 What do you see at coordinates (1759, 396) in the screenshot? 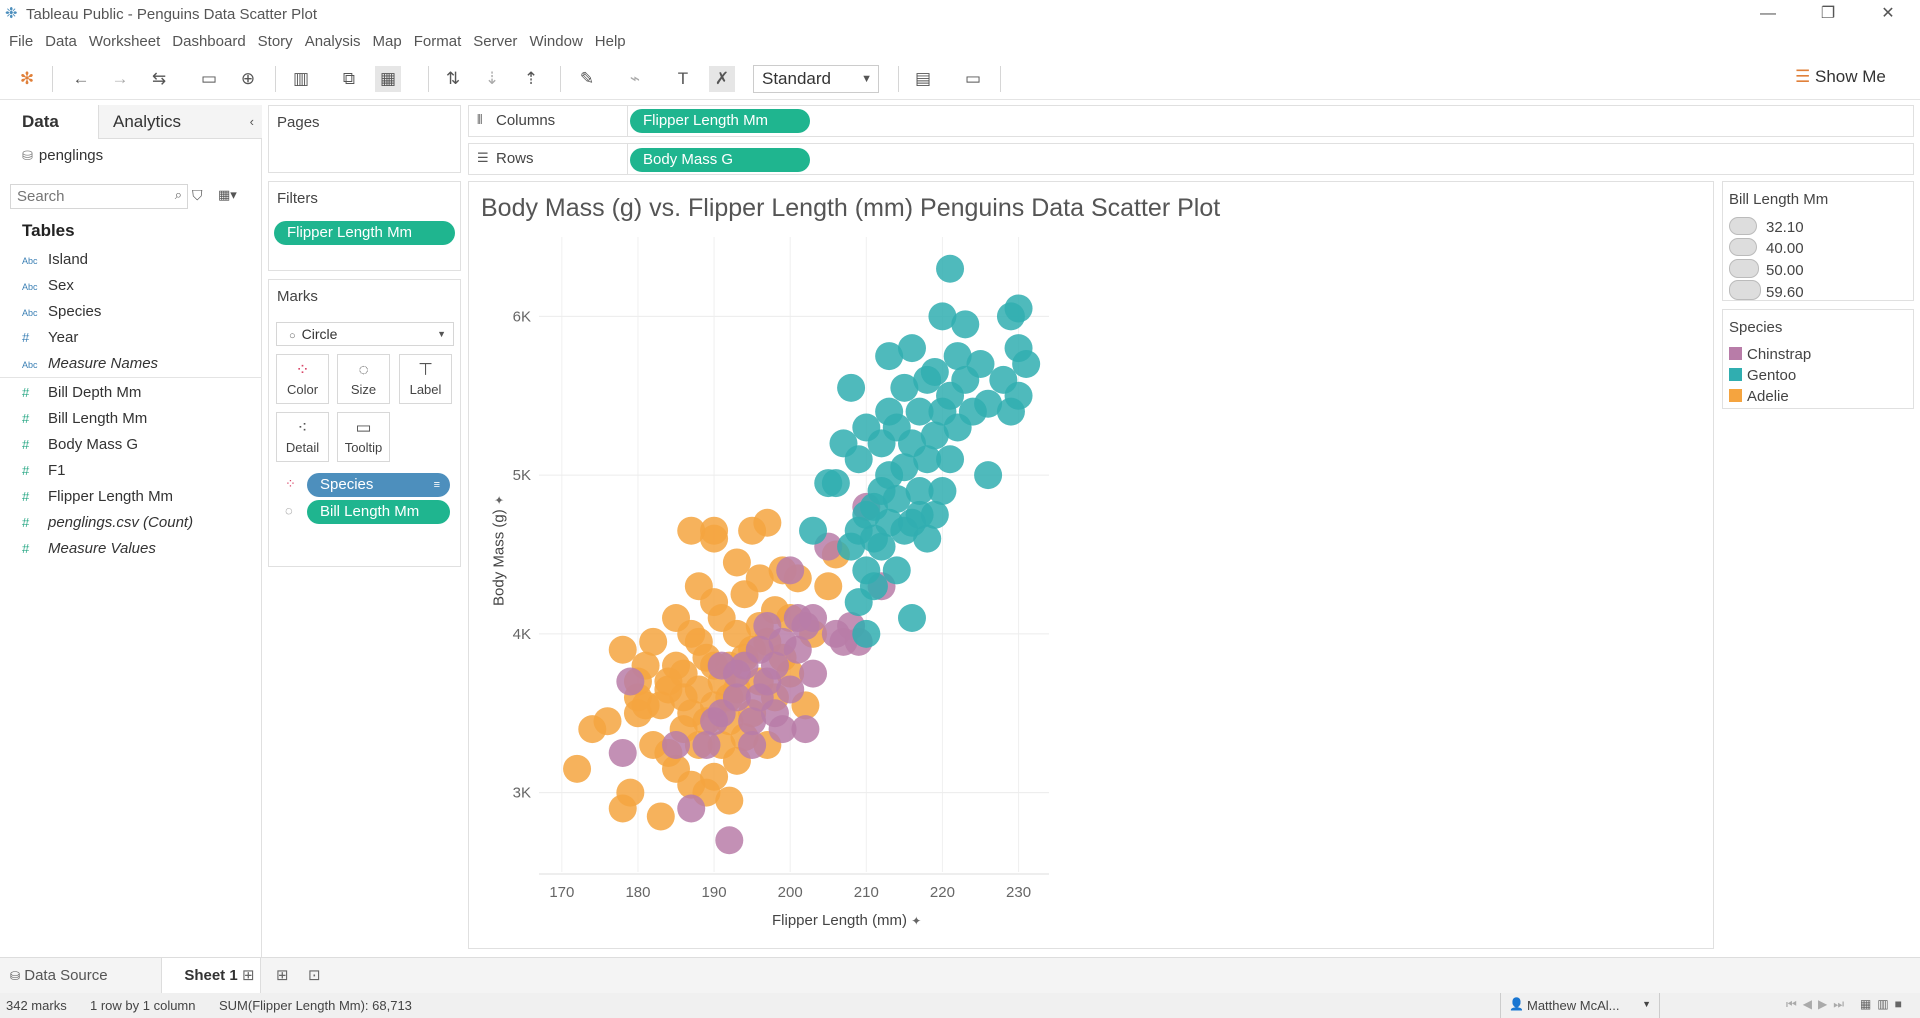
I see `legend-item-adelie: Adelie` at bounding box center [1759, 396].